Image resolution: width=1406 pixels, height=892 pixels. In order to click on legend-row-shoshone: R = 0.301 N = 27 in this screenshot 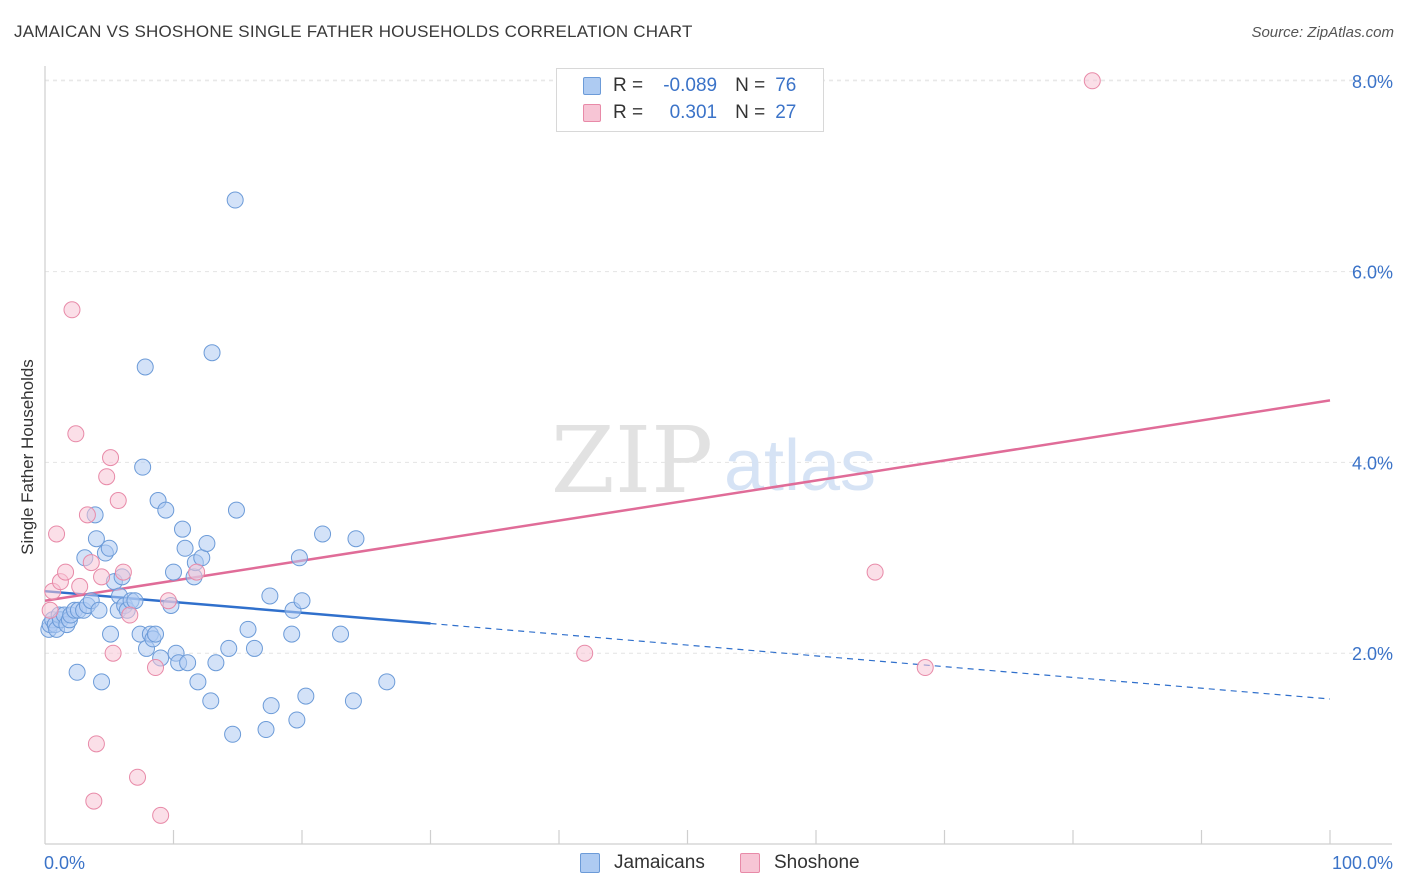, I will do `click(689, 113)`.